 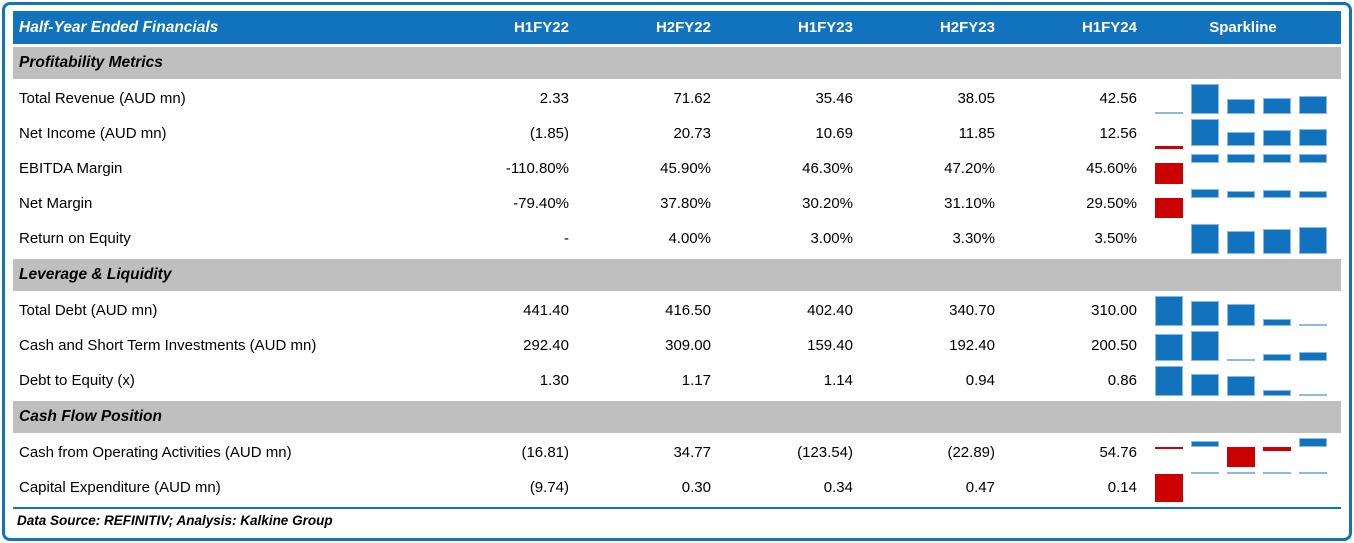 What do you see at coordinates (1118, 133) in the screenshot?
I see `cell-value: 12.56` at bounding box center [1118, 133].